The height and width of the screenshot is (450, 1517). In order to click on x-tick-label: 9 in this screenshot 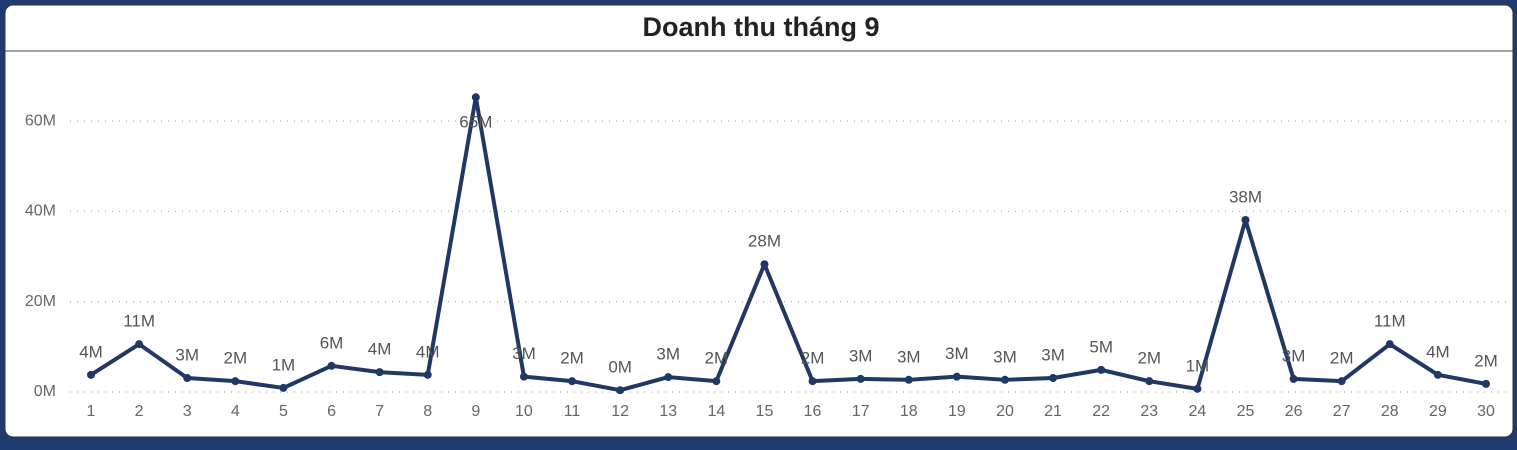, I will do `click(475, 411)`.